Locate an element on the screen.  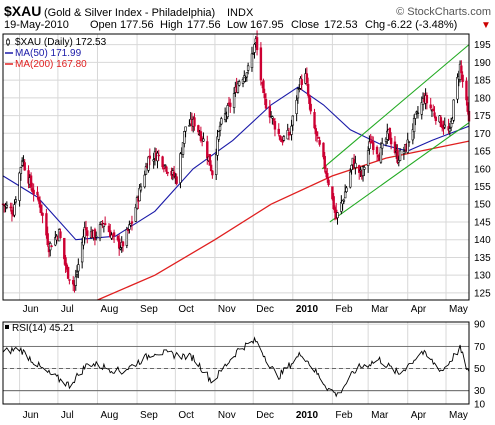
high-label: High is located at coordinates (171, 25).